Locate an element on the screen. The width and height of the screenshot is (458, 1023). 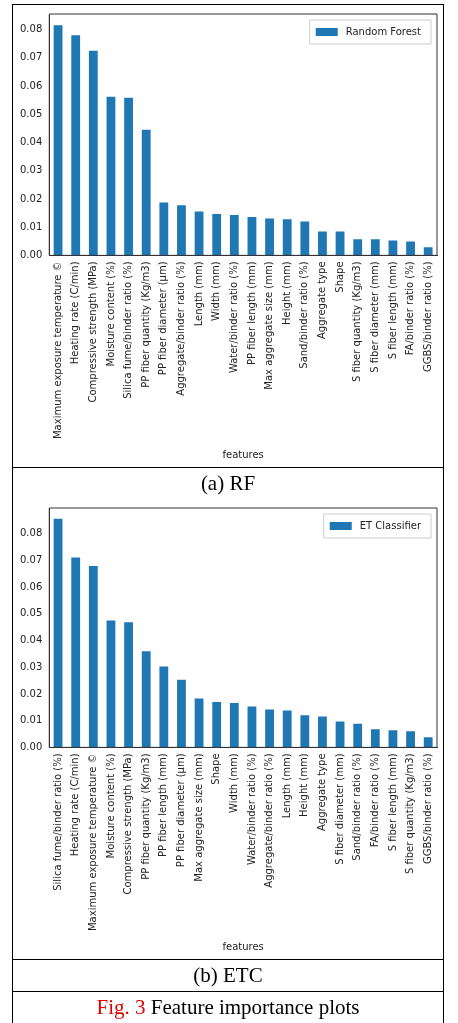
text: (b) ETC is located at coordinates (228, 976).